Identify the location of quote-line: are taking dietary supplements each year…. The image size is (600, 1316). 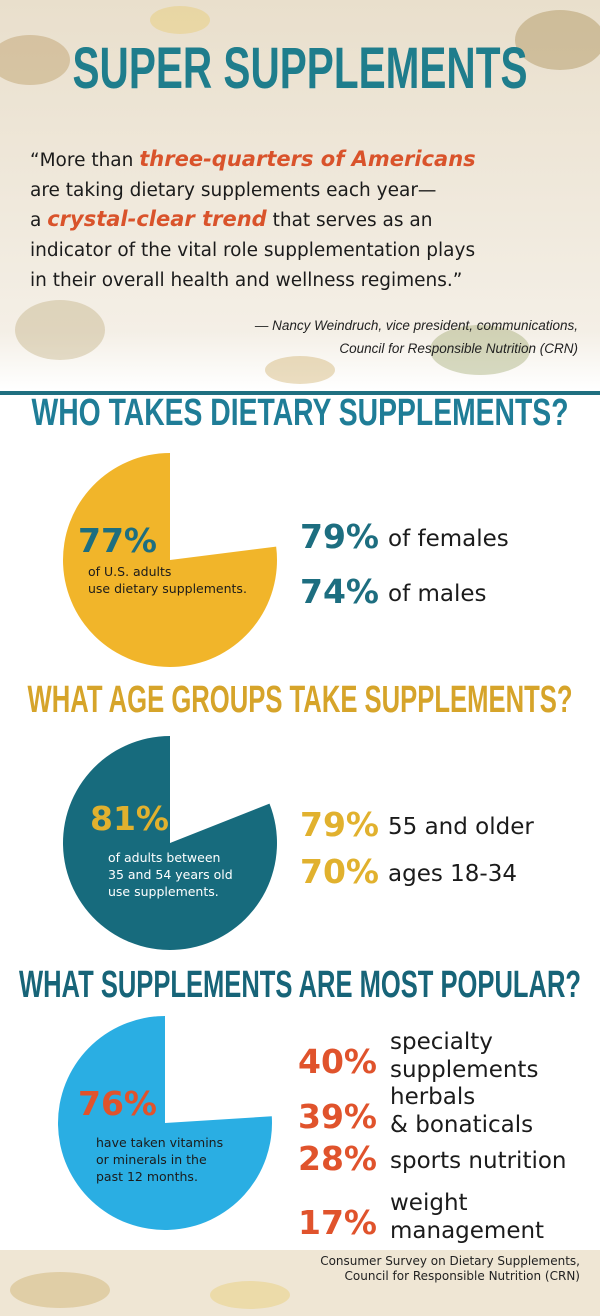
(233, 190).